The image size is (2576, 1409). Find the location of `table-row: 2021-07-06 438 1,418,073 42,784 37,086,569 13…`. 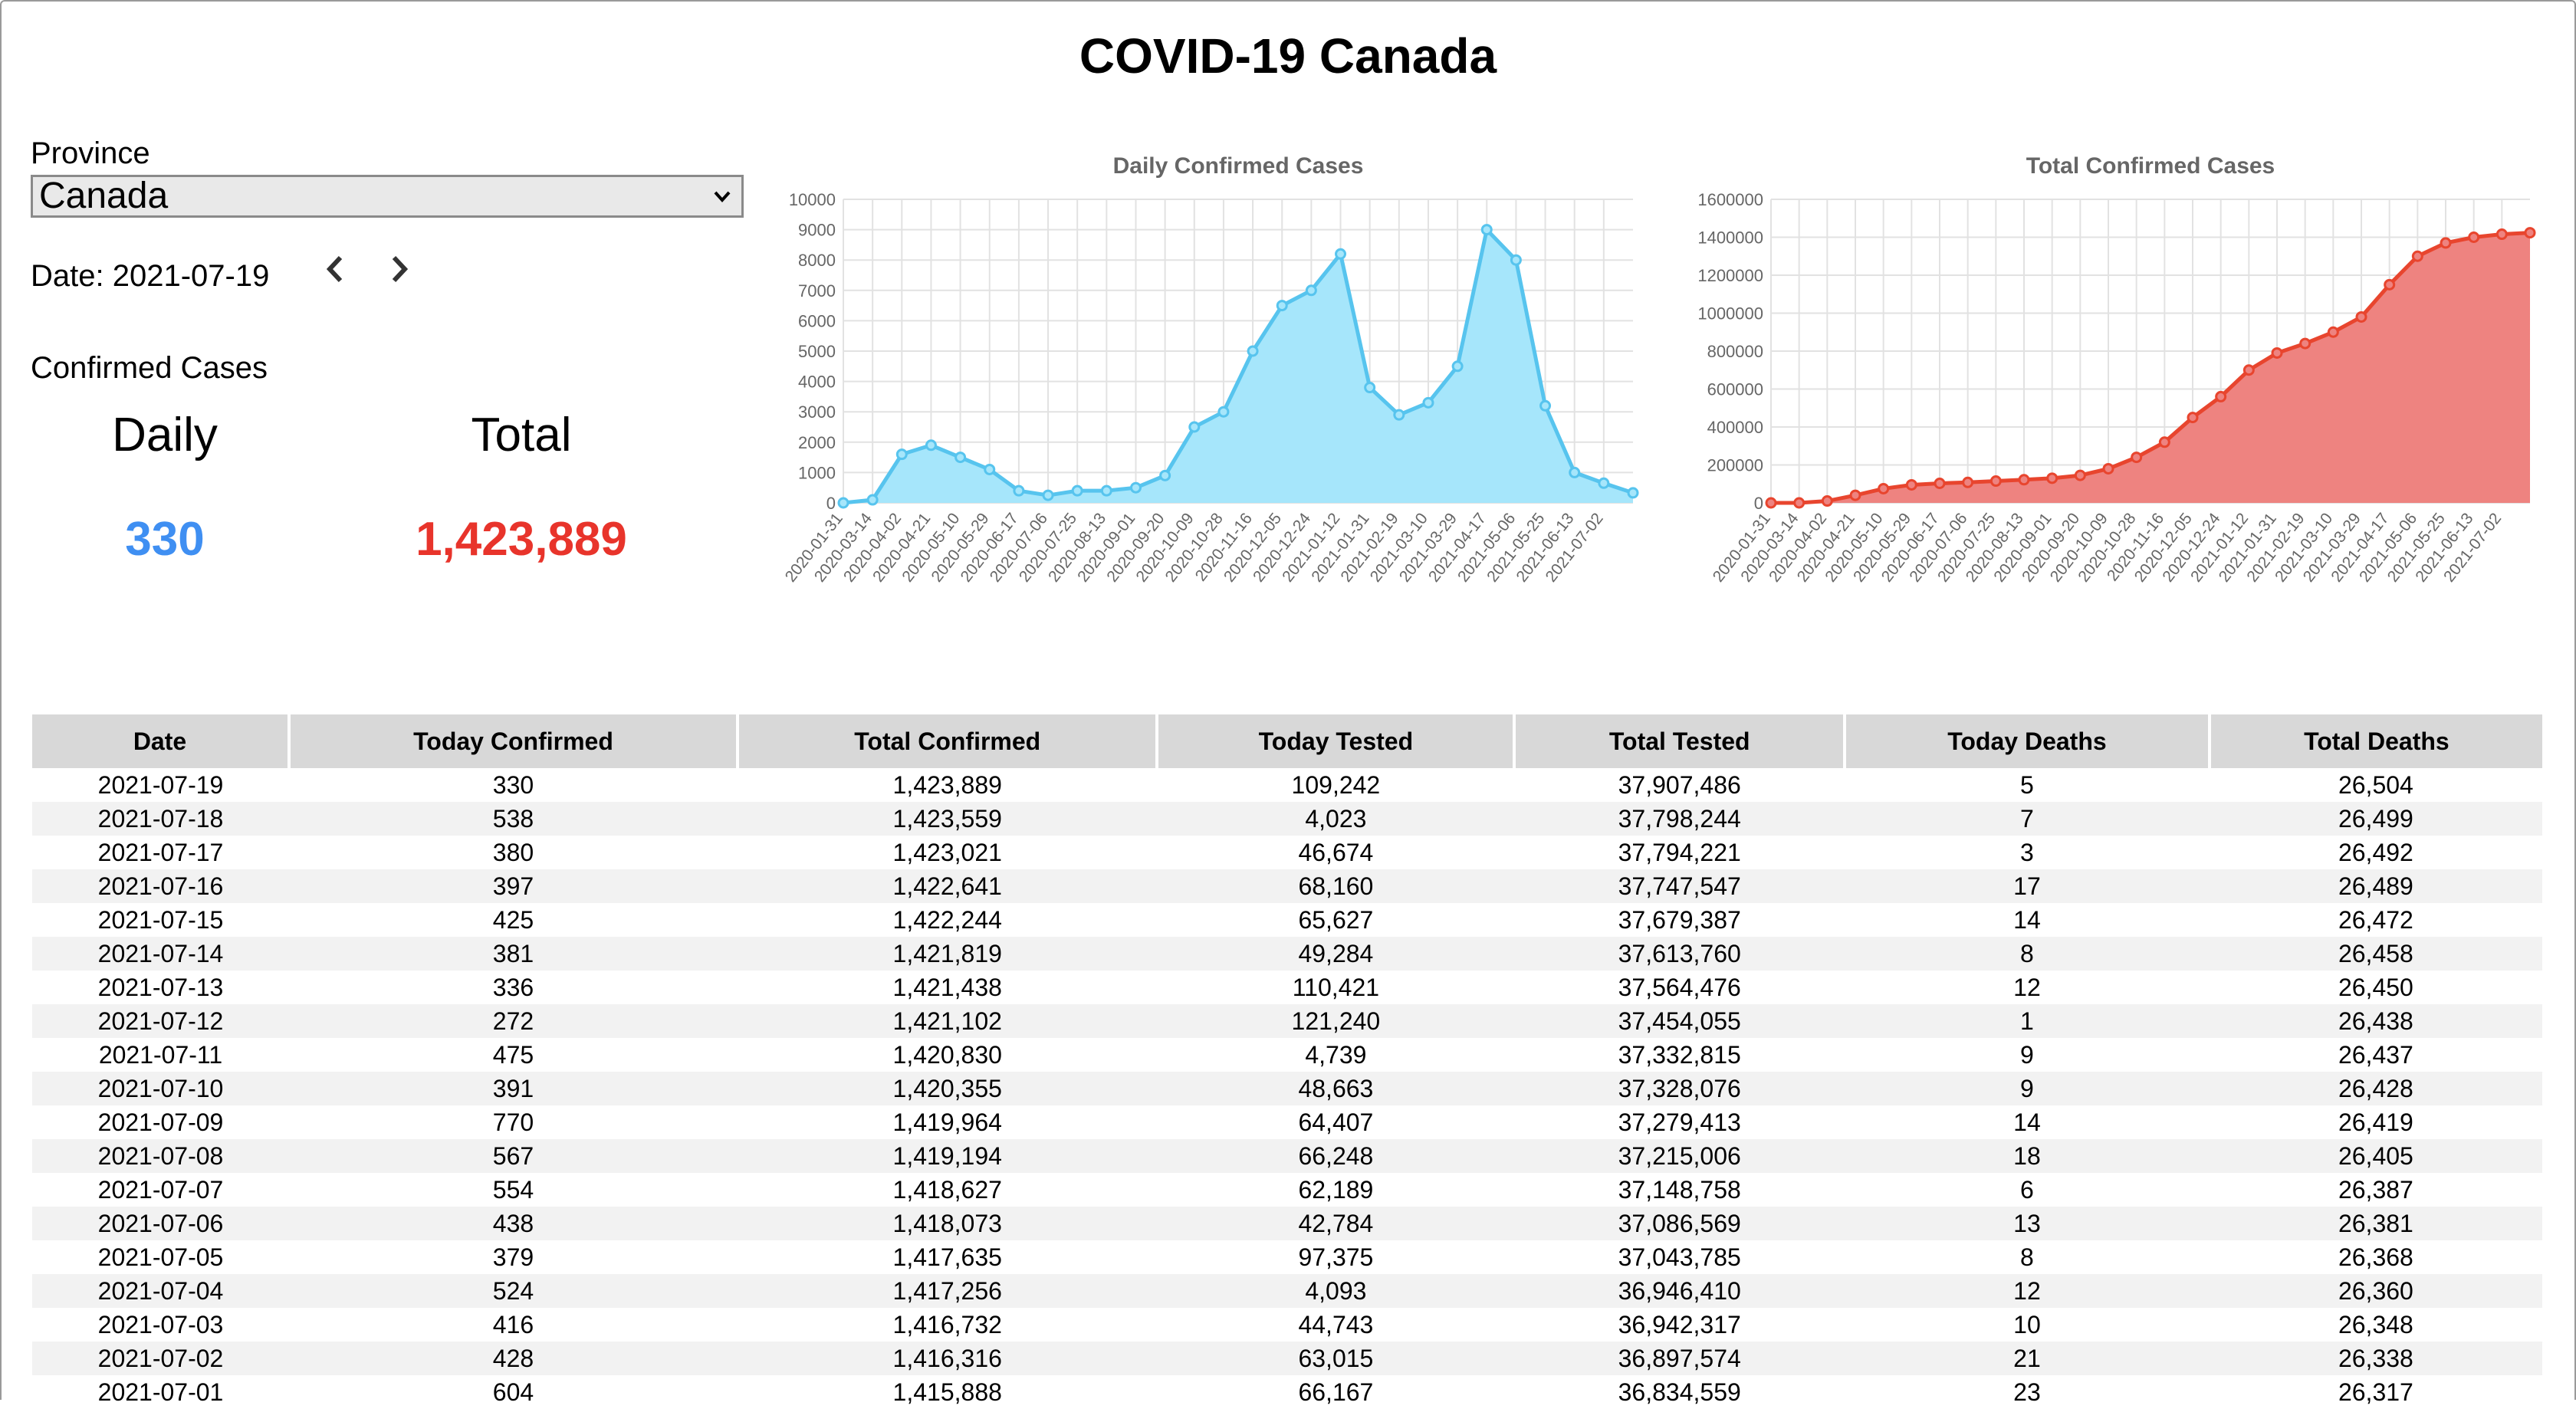

table-row: 2021-07-06 438 1,418,073 42,784 37,086,569 13… is located at coordinates (1287, 1223).